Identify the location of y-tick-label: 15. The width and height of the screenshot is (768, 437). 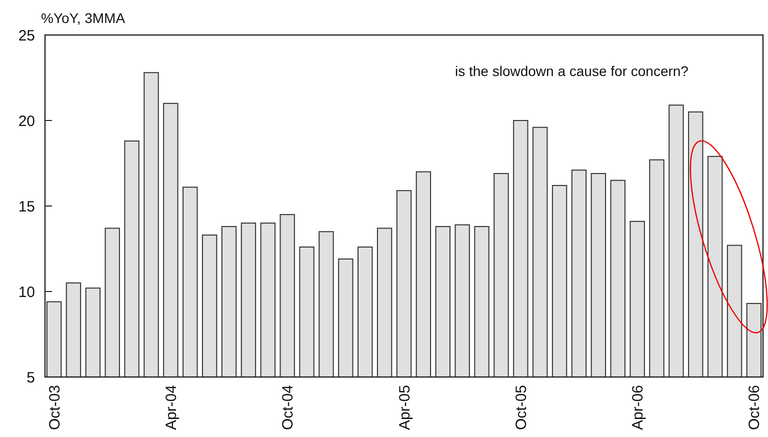
(26, 207).